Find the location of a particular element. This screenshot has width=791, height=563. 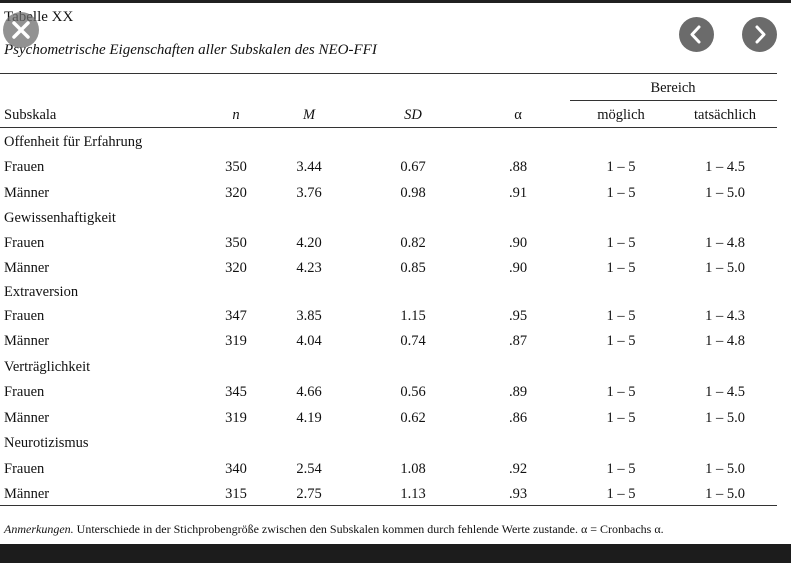

cell-m: 4.20 is located at coordinates (309, 243).